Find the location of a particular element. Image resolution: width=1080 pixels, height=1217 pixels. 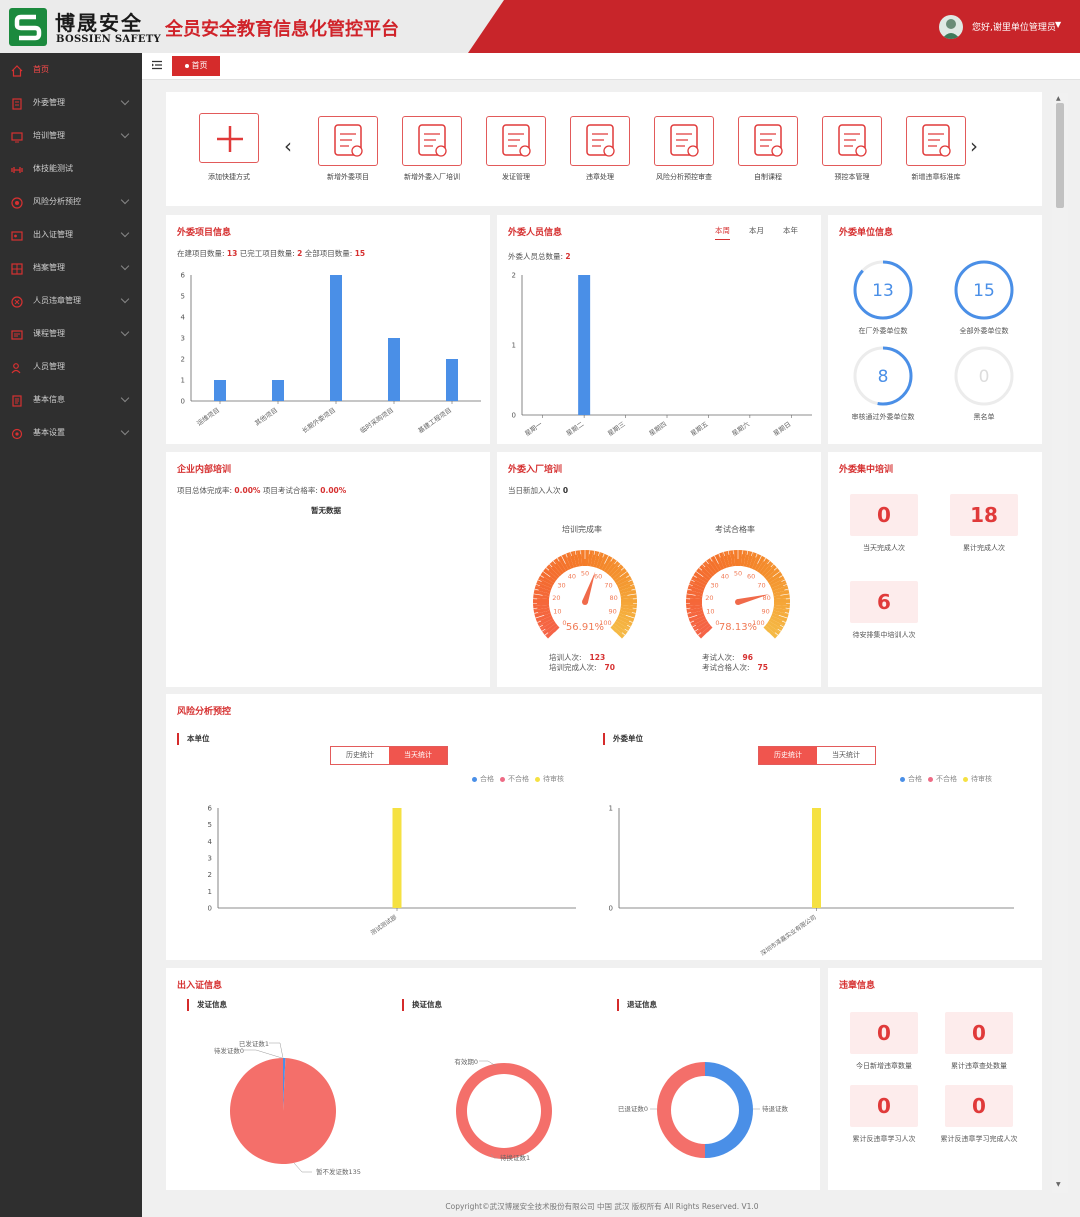

ring-progress is located at coordinates (984, 290).